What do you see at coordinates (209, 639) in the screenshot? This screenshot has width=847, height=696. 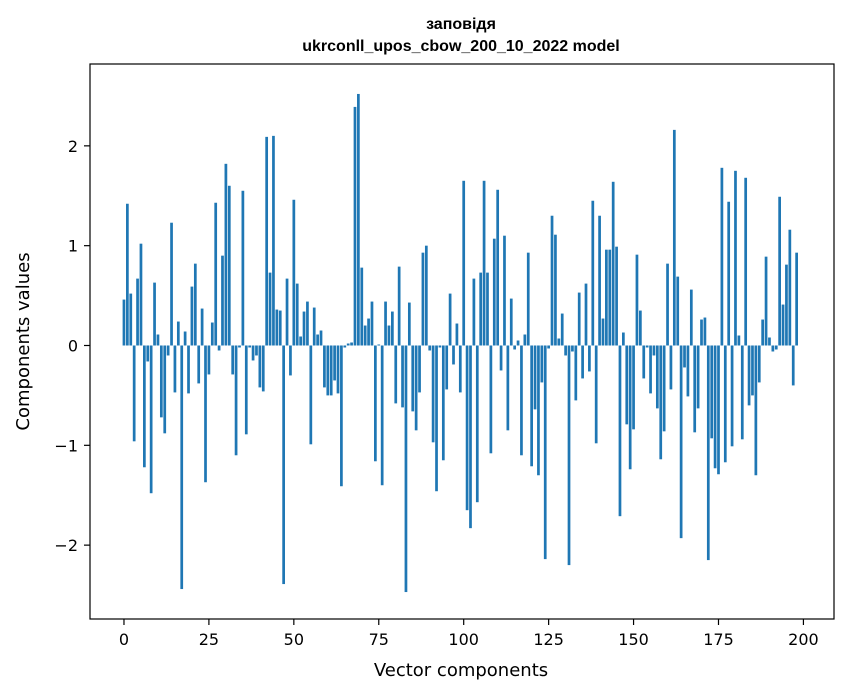 I see `x-tick-label-25: 25` at bounding box center [209, 639].